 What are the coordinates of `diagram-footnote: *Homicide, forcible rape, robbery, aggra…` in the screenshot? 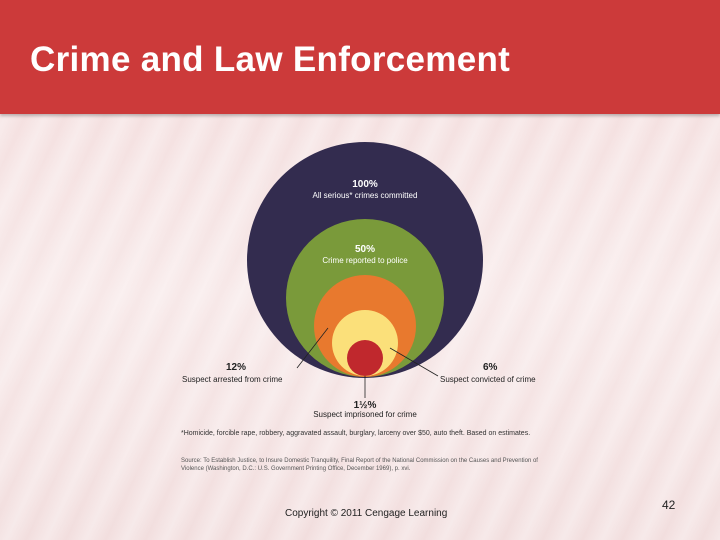 It's located at (356, 433).